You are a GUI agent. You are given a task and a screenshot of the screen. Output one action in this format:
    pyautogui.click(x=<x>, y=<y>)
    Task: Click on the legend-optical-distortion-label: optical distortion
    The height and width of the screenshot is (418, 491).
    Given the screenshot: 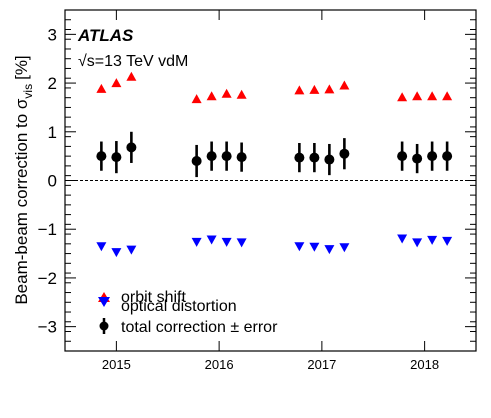 What is the action you would take?
    pyautogui.click(x=179, y=306)
    